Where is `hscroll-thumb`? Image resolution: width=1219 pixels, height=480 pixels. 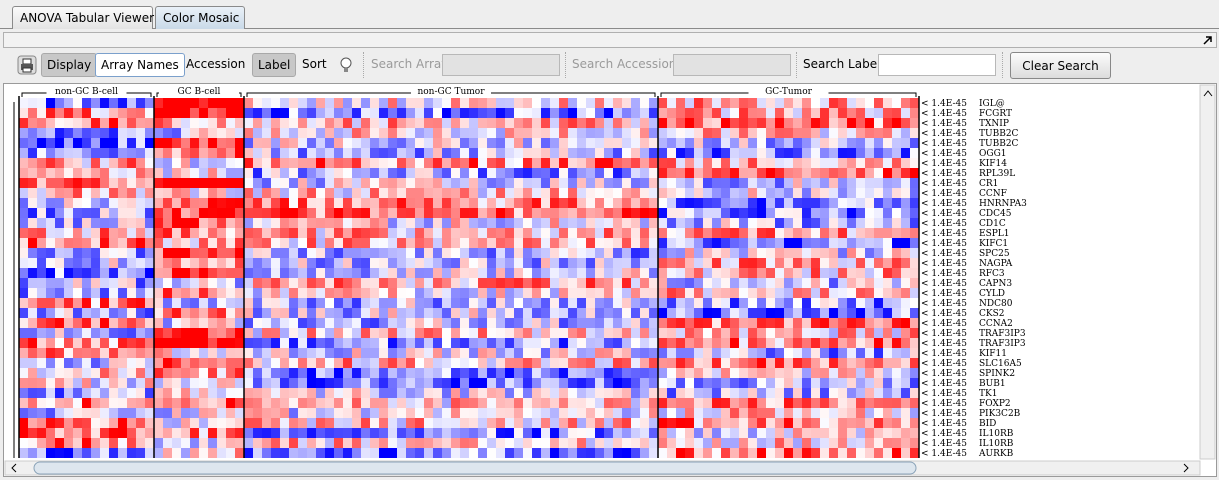 hscroll-thumb is located at coordinates (475, 468).